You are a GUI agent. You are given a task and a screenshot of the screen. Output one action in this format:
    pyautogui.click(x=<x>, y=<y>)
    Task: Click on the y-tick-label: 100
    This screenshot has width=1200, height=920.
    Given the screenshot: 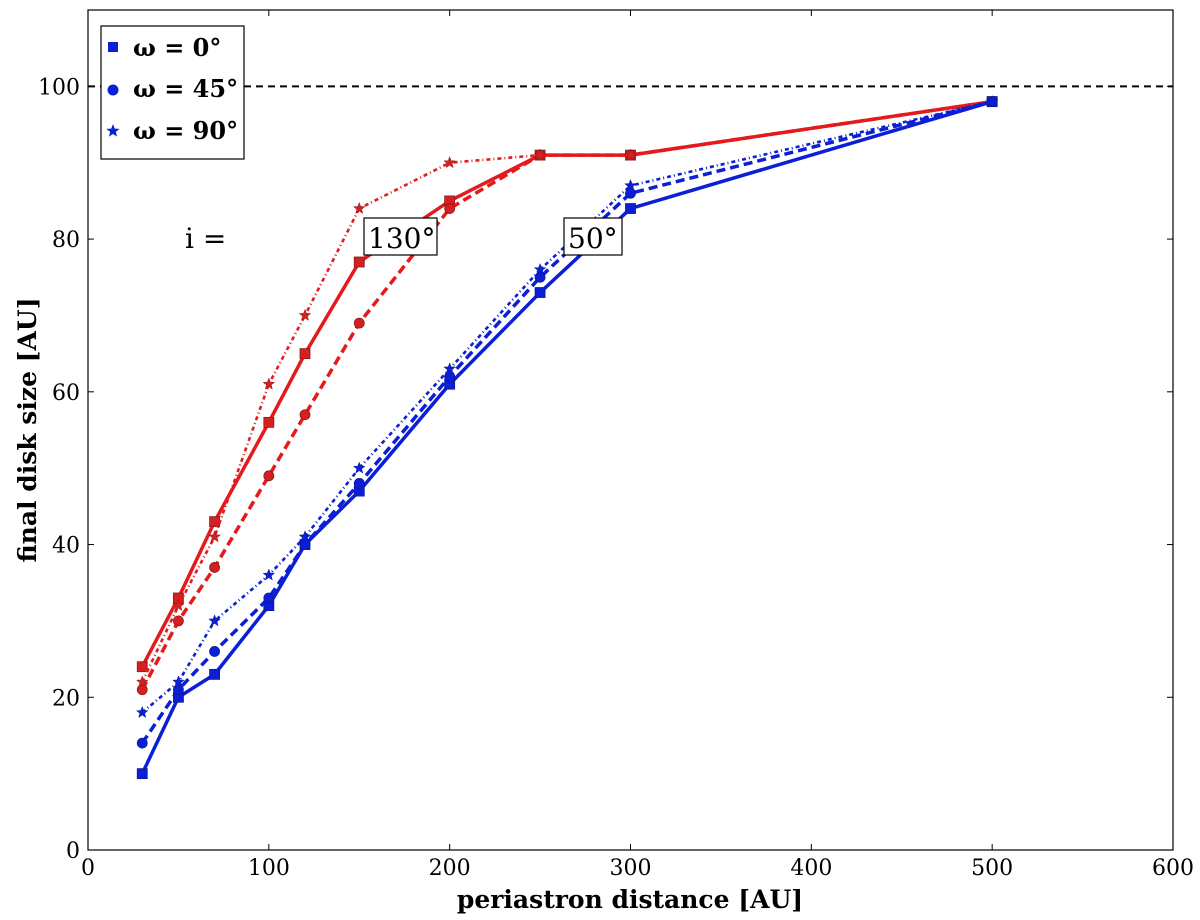 What is the action you would take?
    pyautogui.click(x=59, y=87)
    